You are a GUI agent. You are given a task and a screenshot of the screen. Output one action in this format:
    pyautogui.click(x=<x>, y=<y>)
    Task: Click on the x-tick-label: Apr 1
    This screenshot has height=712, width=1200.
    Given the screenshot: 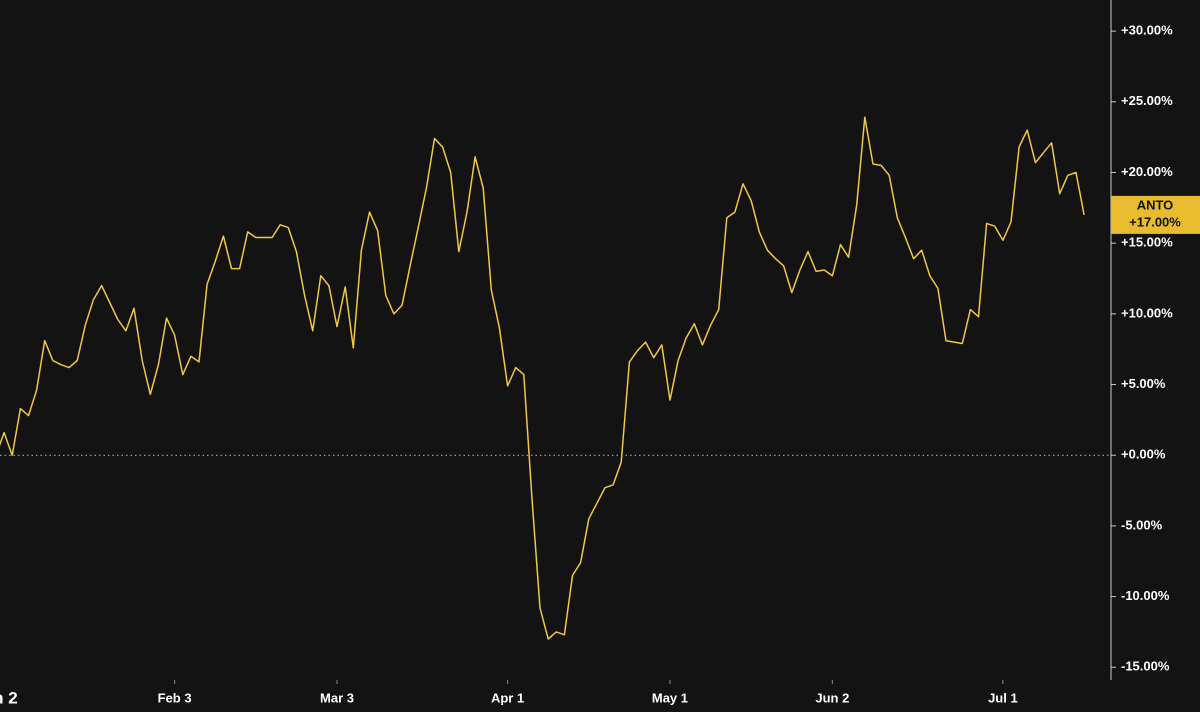 What is the action you would take?
    pyautogui.click(x=507, y=697)
    